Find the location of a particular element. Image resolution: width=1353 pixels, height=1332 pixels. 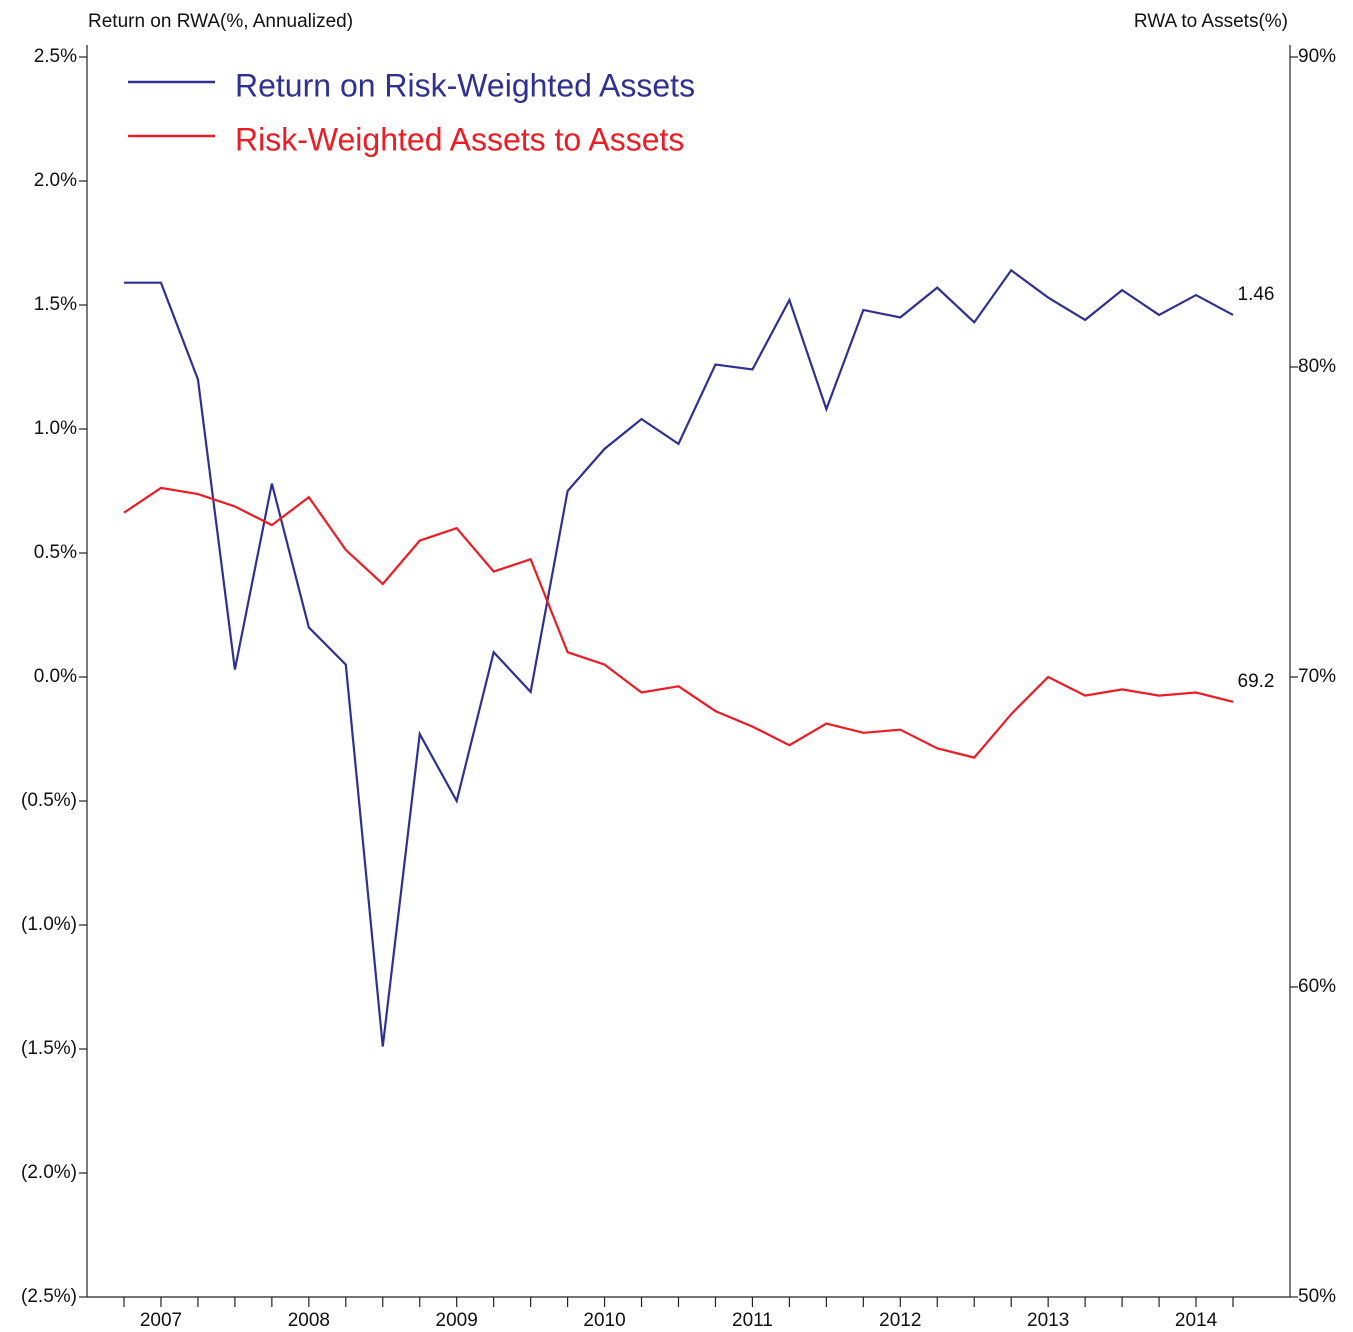

y2-tick-label: 60% is located at coordinates (1317, 986).